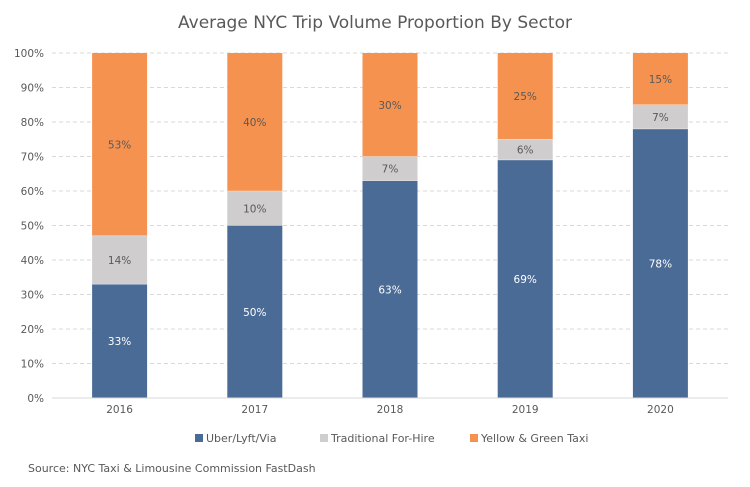 The width and height of the screenshot is (750, 487). Describe the element at coordinates (32, 227) in the screenshot. I see `y-tick-label: 50%` at that location.